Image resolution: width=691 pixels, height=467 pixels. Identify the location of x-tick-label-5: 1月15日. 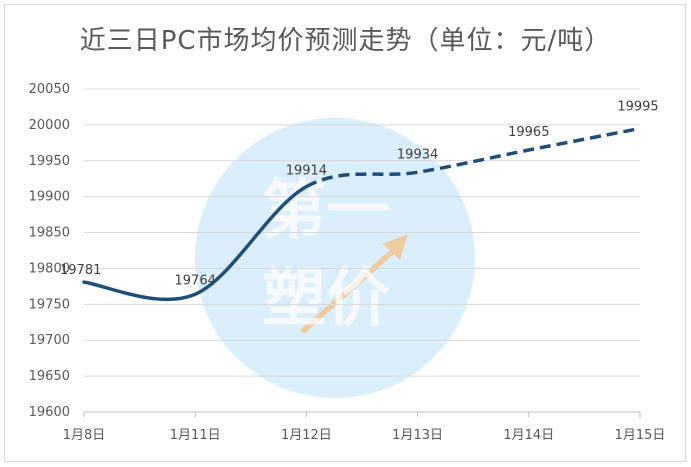
(640, 435).